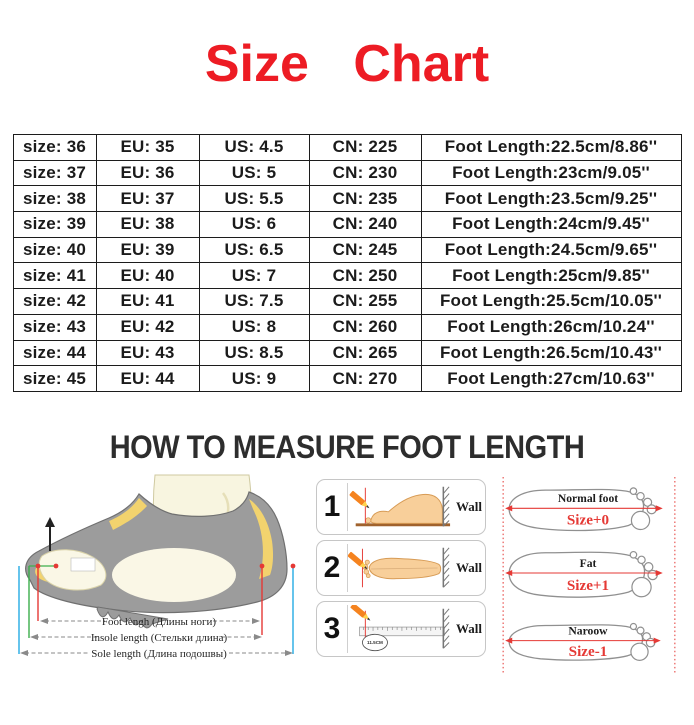 This screenshot has height=725, width=694. I want to click on cell-cn: CN: 230, so click(365, 173).